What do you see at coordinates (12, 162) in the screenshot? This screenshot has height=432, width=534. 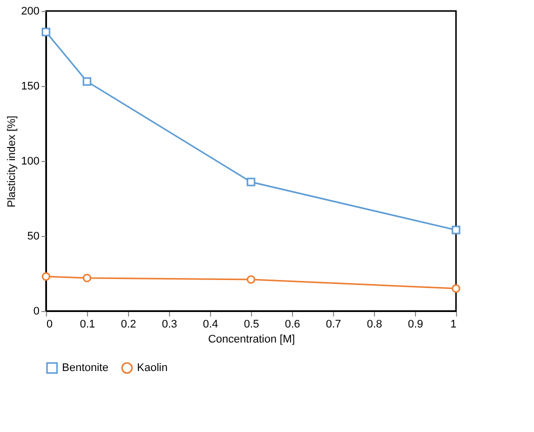 I see `y-axis-title: Plasticity index [%]` at bounding box center [12, 162].